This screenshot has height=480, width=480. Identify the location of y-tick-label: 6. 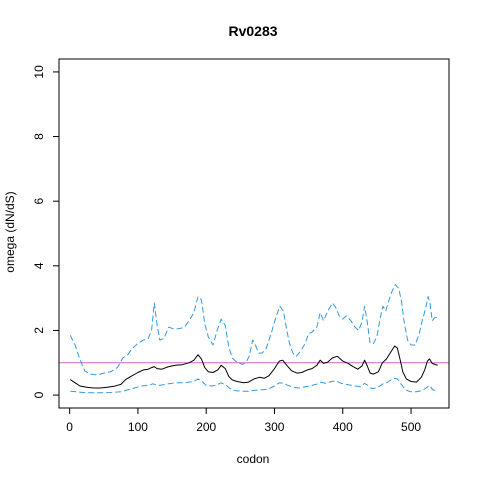
(39, 201).